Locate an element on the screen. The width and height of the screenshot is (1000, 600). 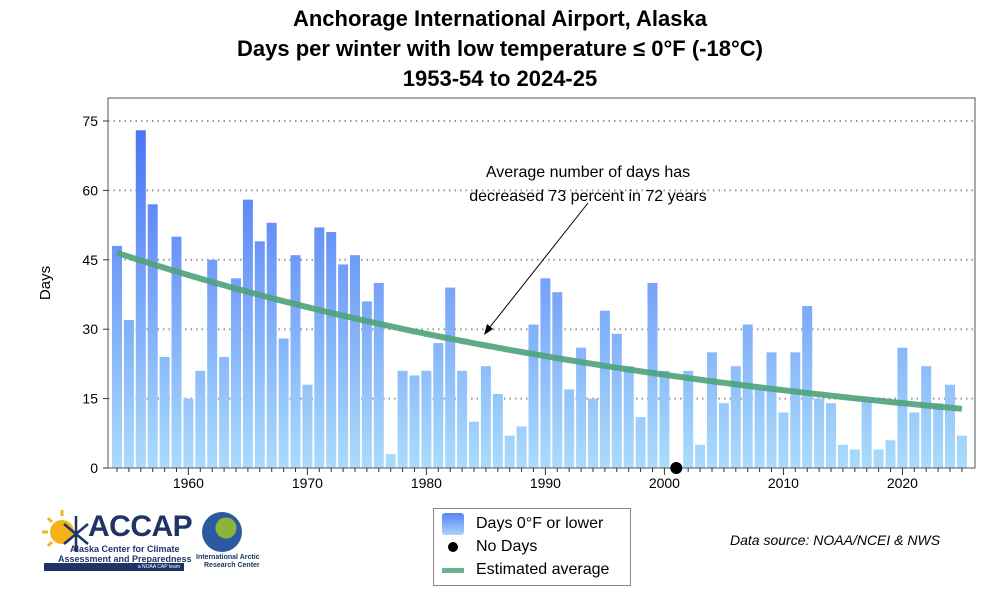
iarc-text: International Arctic Research Center is located at coordinates (228, 562).